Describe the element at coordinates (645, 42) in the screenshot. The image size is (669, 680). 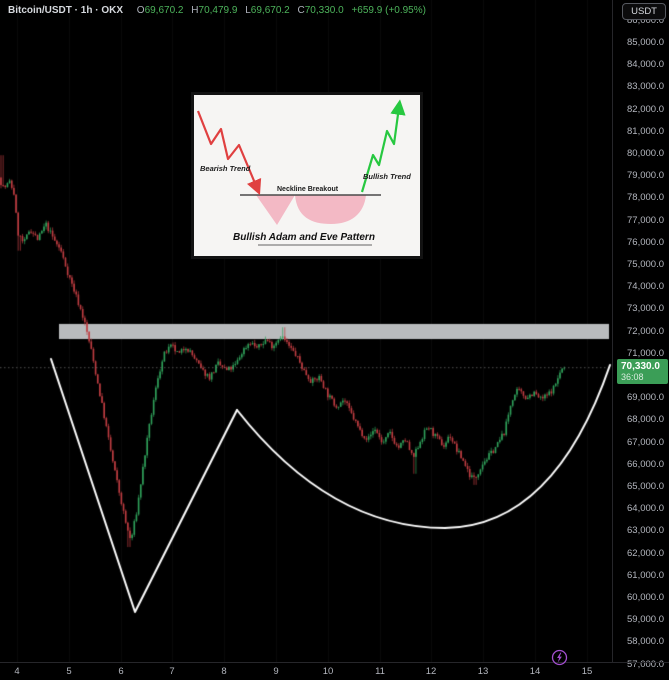
I see `price-axis-label: 85,000.0` at that location.